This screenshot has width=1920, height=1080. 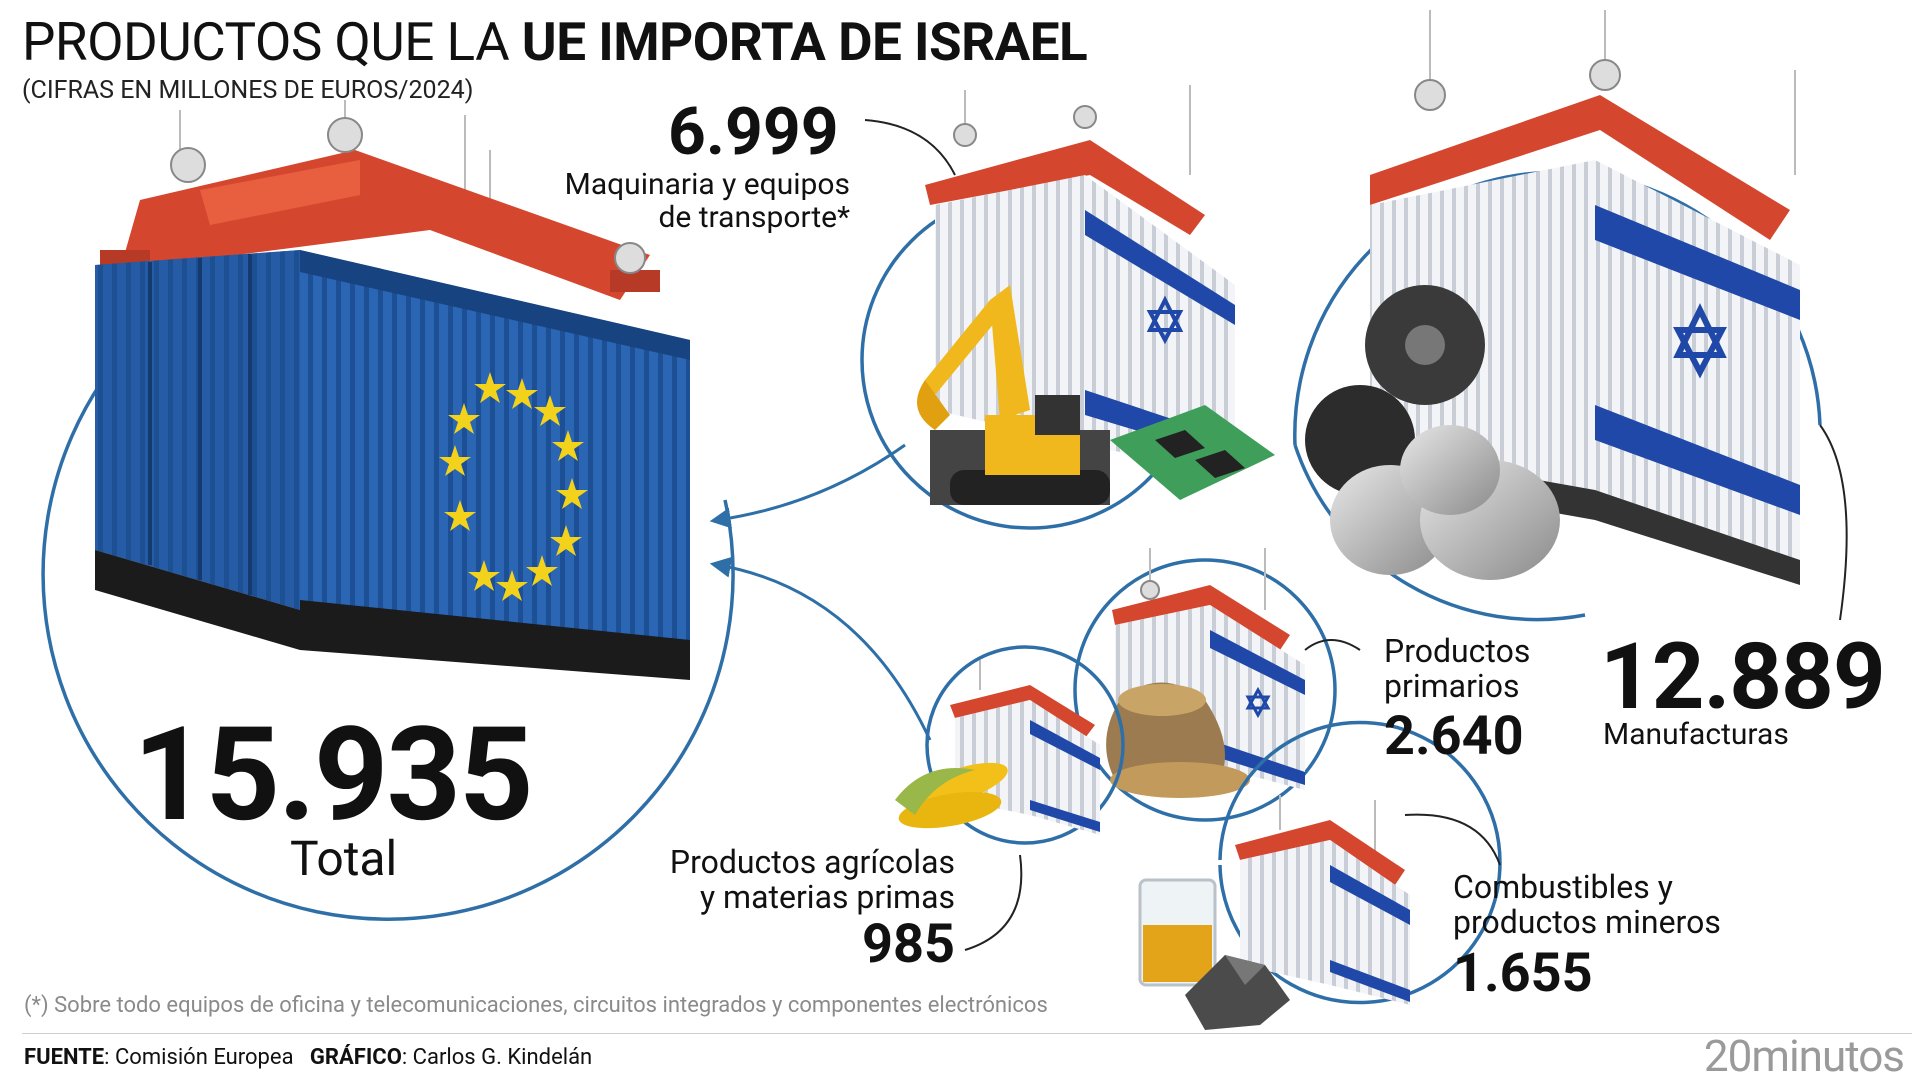 I want to click on total-value: 15.935, so click(x=333, y=774).